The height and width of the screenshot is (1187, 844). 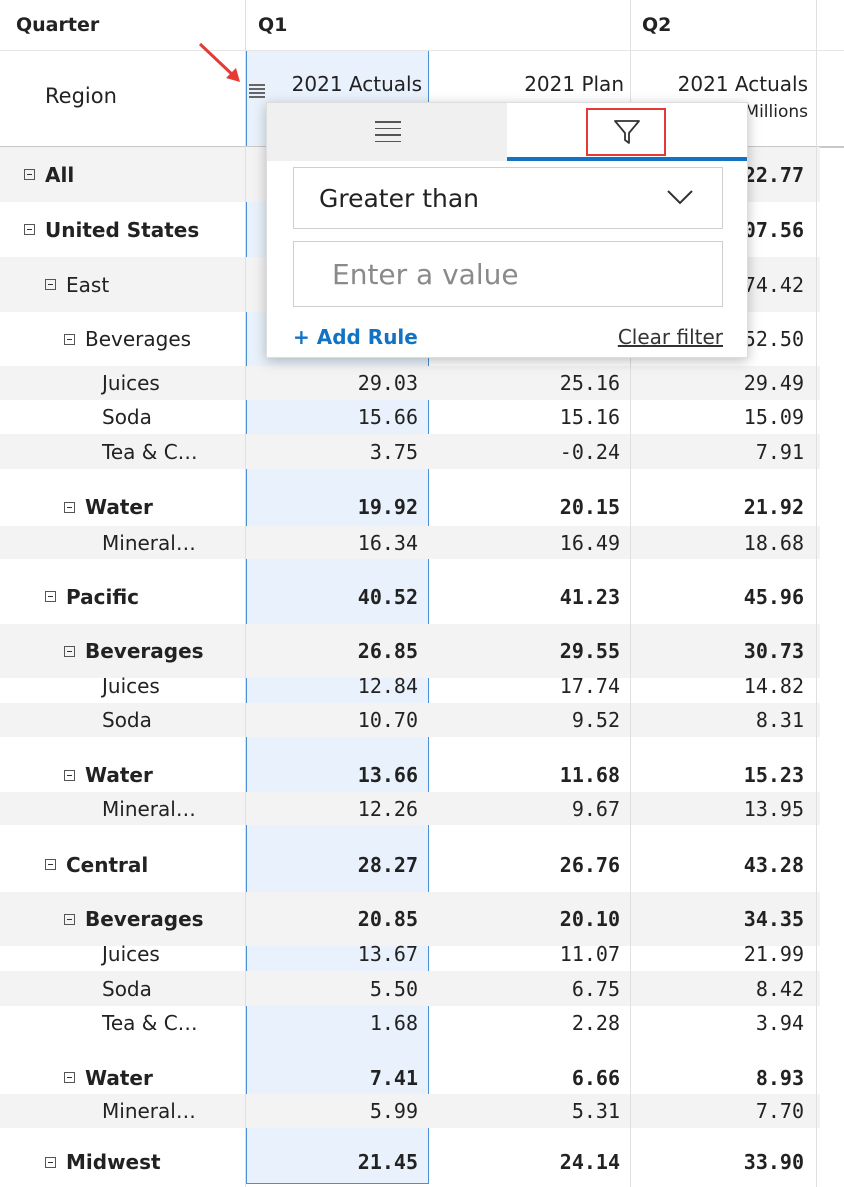 I want to click on column-menu-icon, so click(x=257, y=91).